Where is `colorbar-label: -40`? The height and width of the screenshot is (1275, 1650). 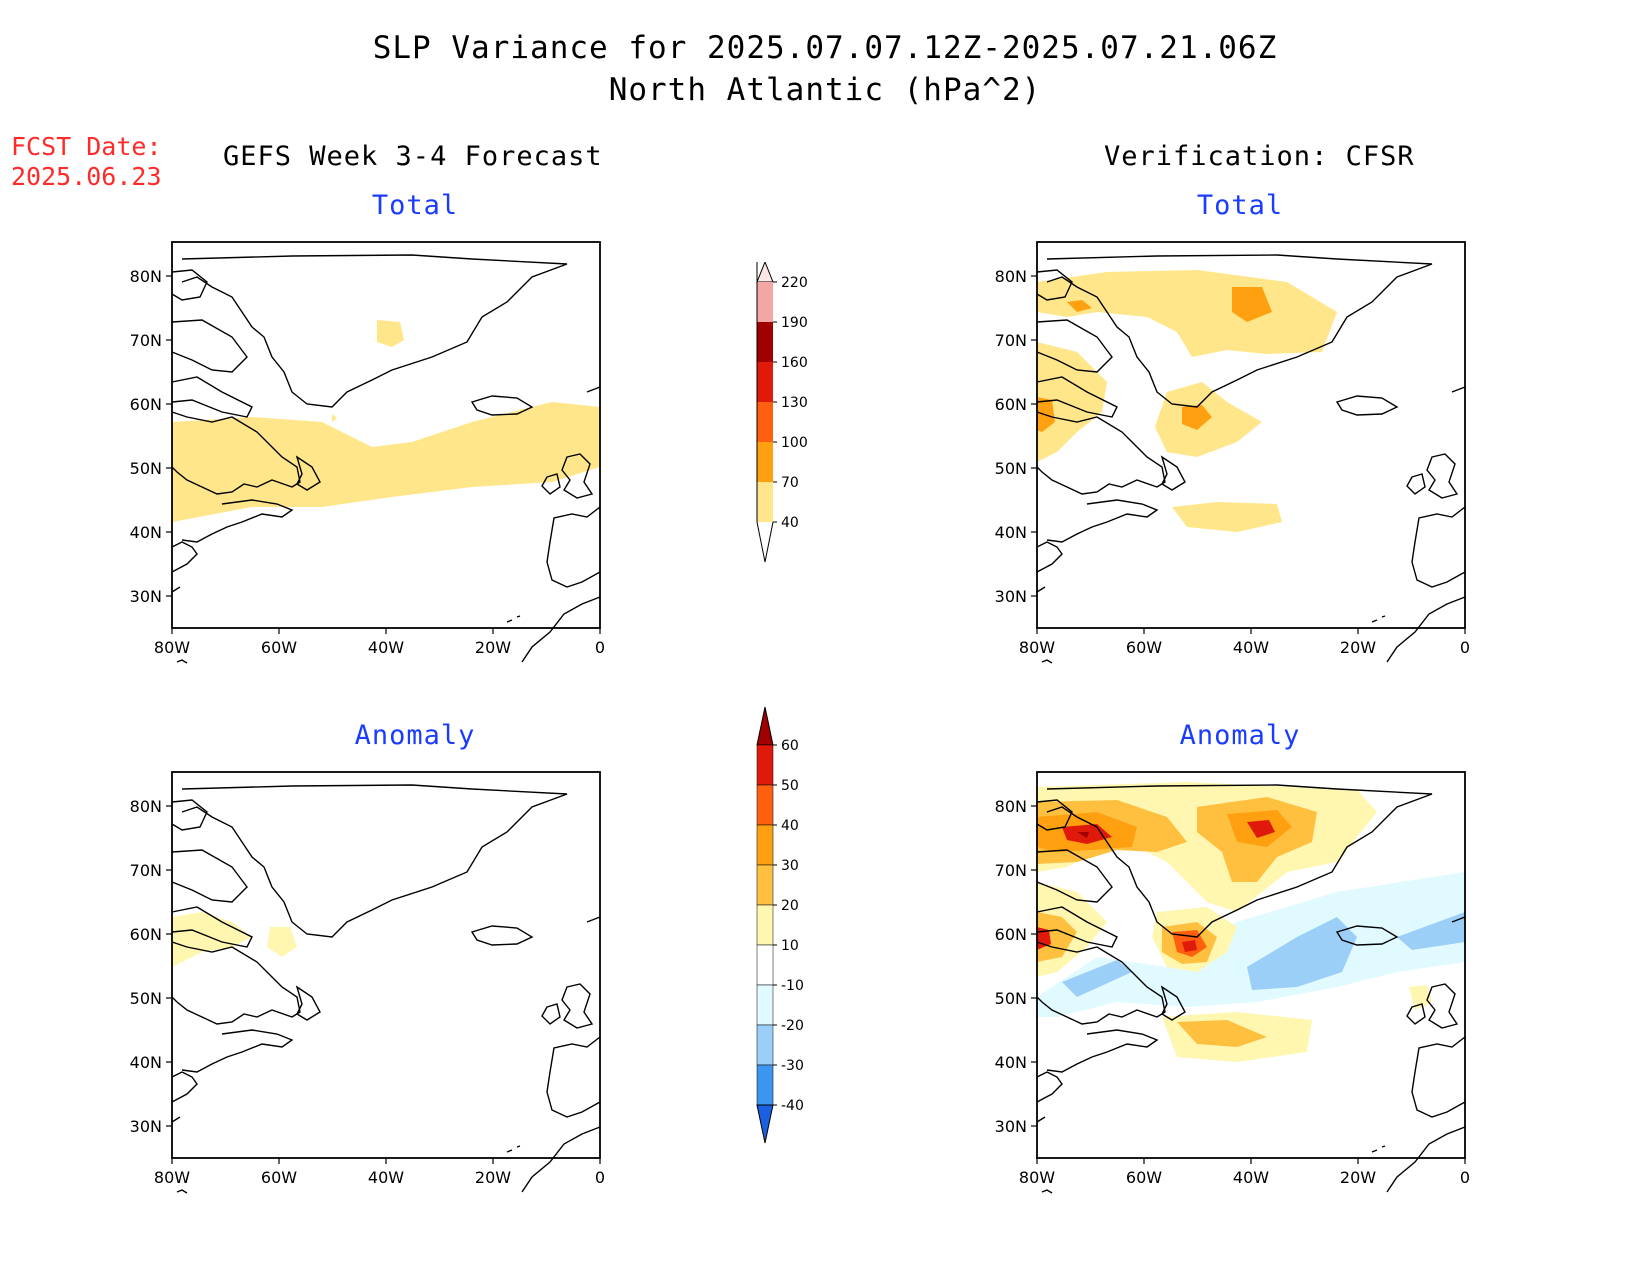
colorbar-label: -40 is located at coordinates (792, 1106).